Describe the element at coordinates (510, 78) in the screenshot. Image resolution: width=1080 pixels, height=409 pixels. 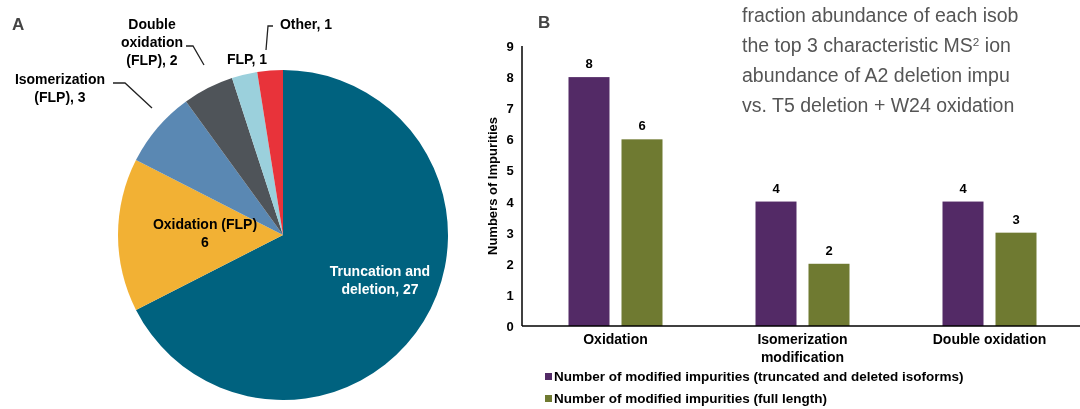
I see `y-tick-label: 8` at that location.